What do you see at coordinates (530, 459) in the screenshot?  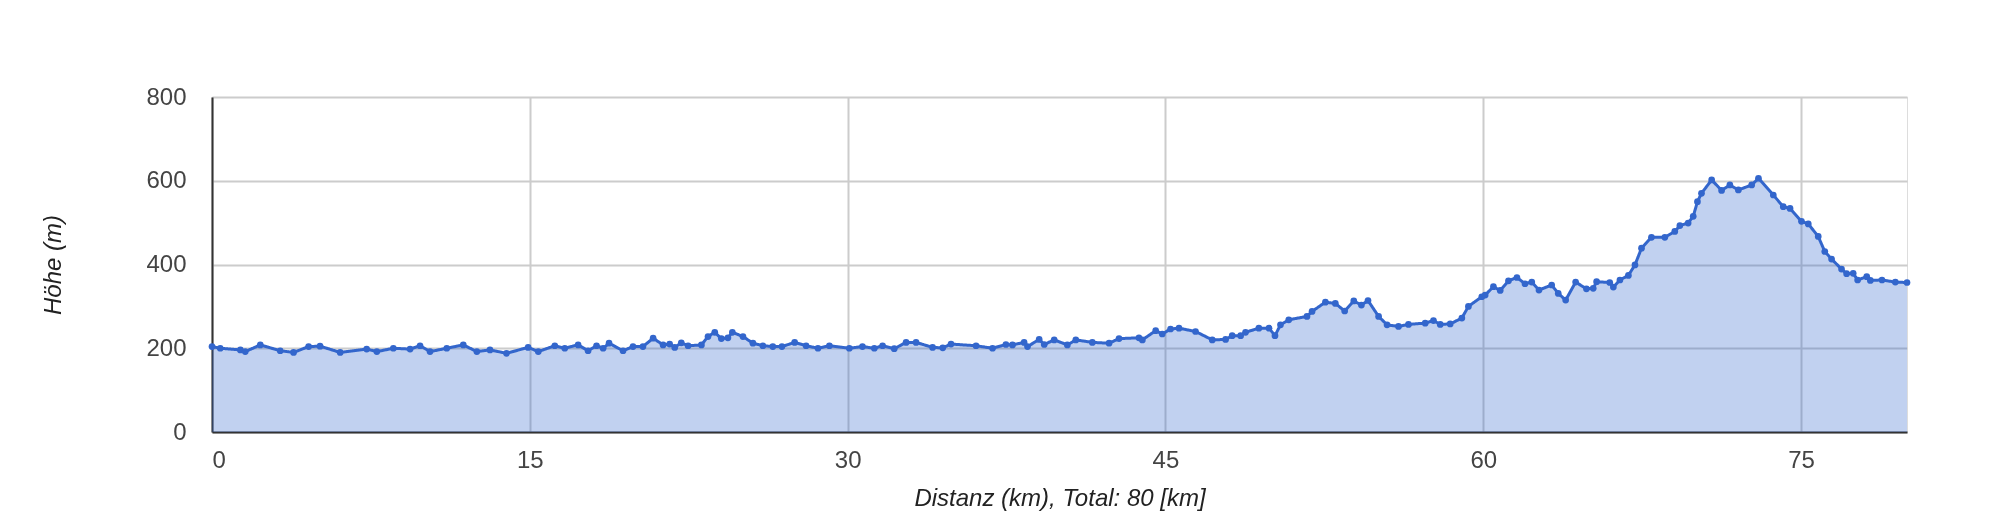 I see `x-tick-label: 15` at bounding box center [530, 459].